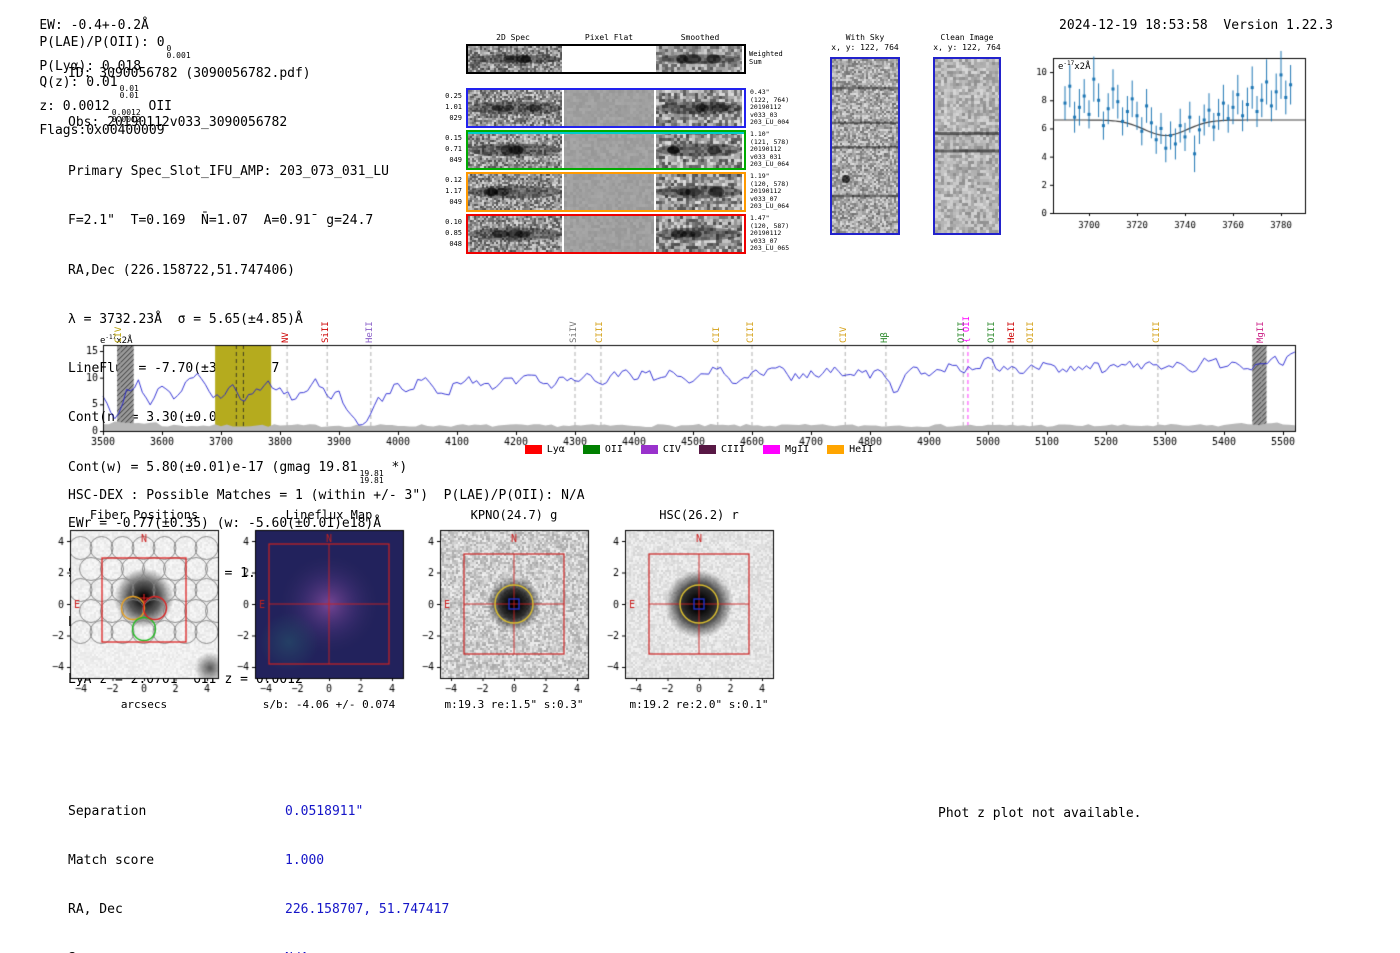 This screenshot has height=953, width=1400. What do you see at coordinates (178, 123) in the screenshot?
I see `observation-id: Obs: 20190112v033_3090056782` at bounding box center [178, 123].